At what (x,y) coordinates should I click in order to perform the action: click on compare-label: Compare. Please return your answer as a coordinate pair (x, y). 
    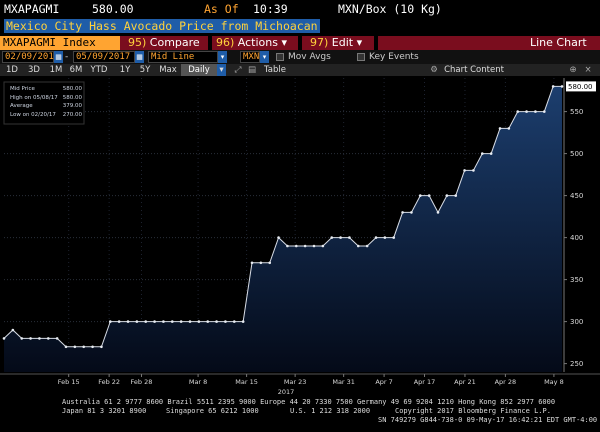
    Looking at the image, I should click on (174, 42).